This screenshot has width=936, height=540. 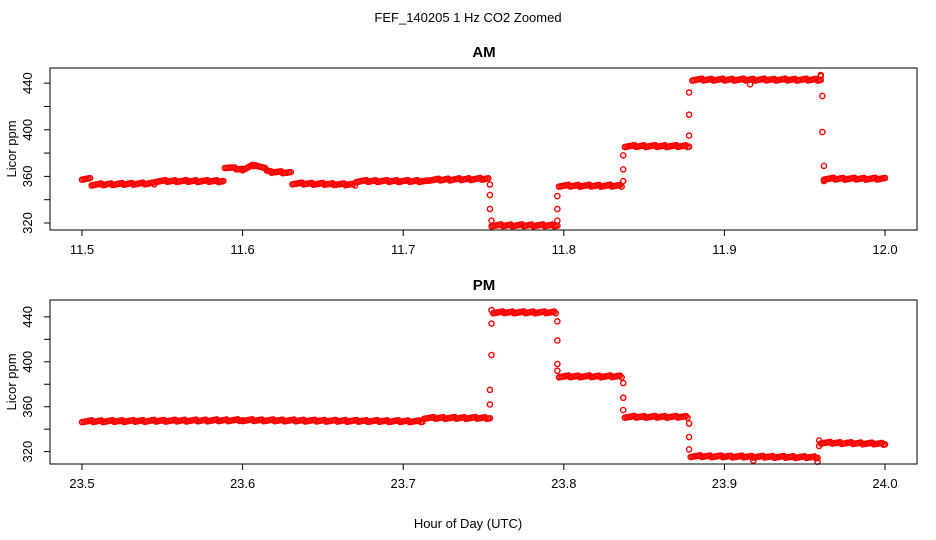 What do you see at coordinates (403, 483) in the screenshot?
I see `x-tick-label: 23.7` at bounding box center [403, 483].